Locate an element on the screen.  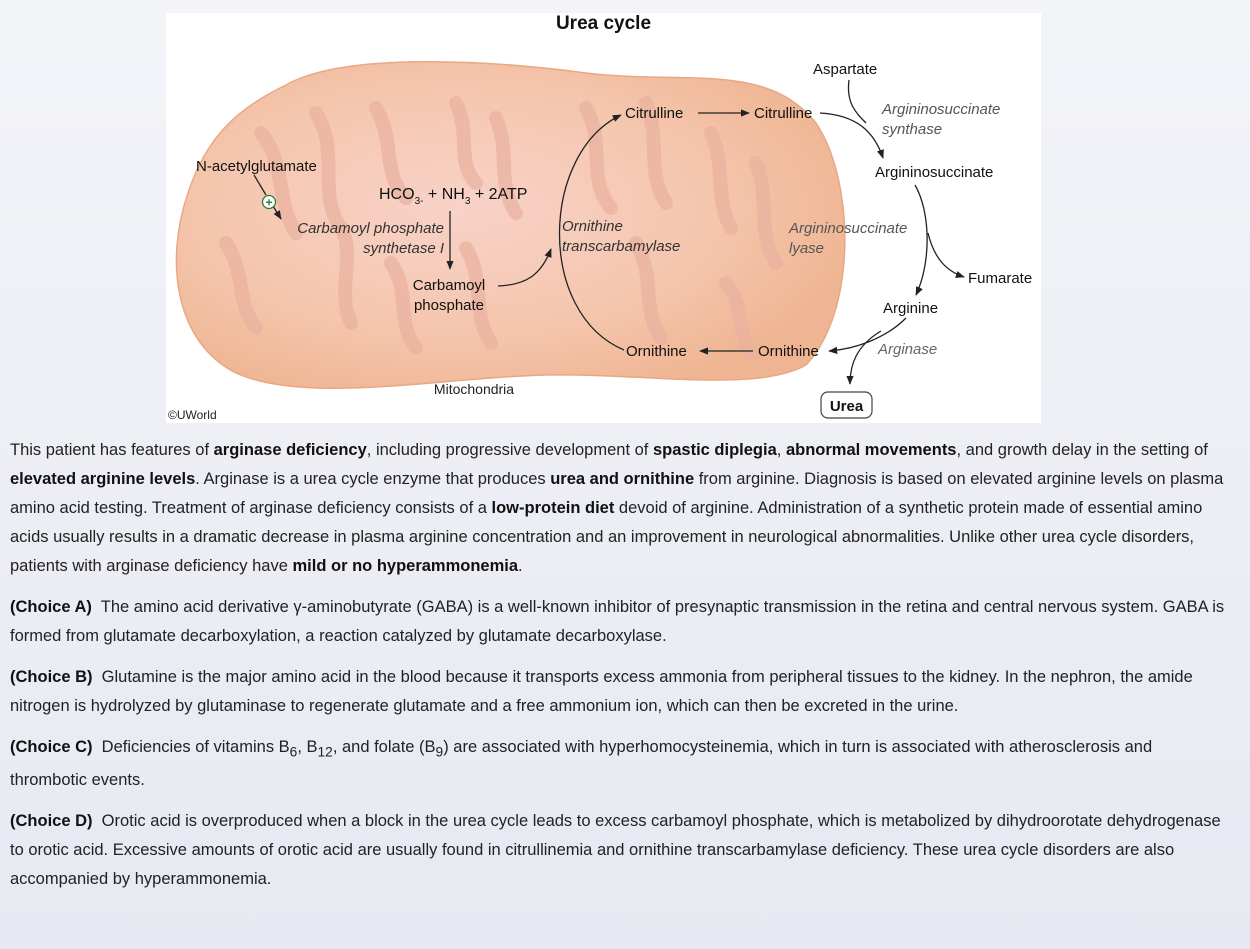
label-cps1-line2: synthetase I is located at coordinates (403, 248).